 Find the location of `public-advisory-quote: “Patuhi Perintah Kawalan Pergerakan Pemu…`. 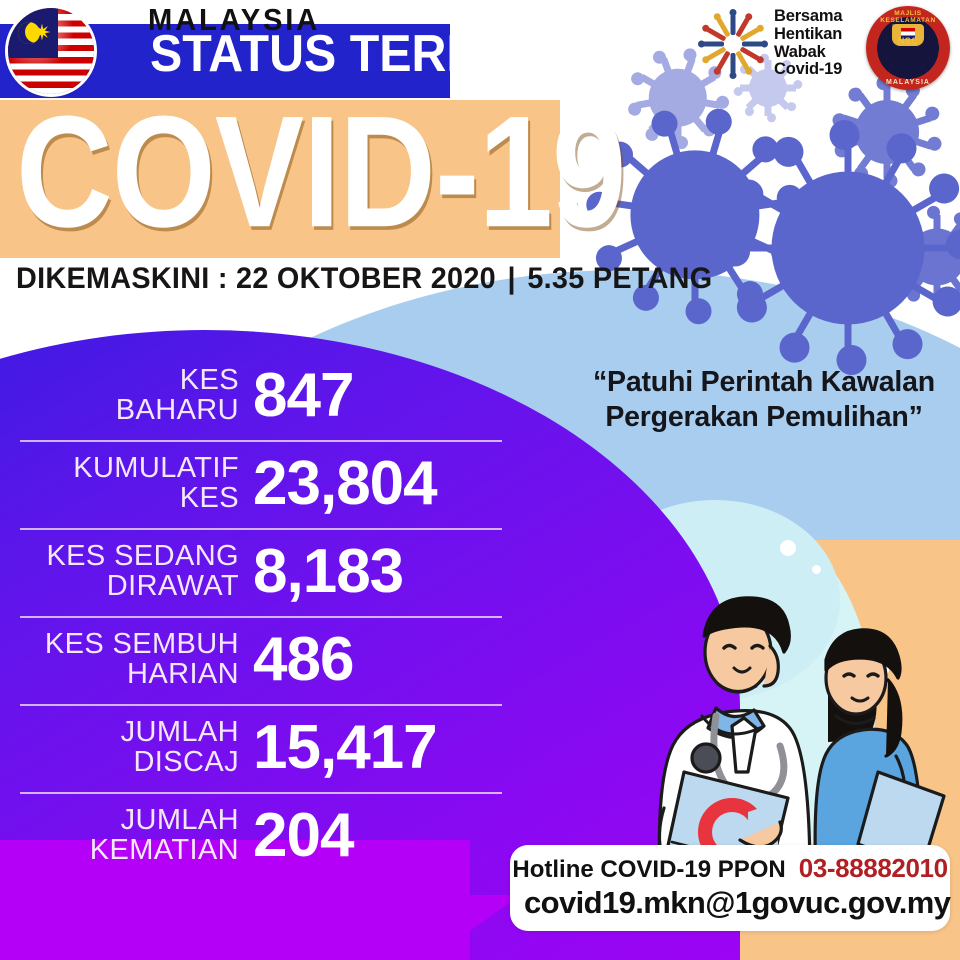

public-advisory-quote: “Patuhi Perintah Kawalan Pergerakan Pemu… is located at coordinates (764, 399).